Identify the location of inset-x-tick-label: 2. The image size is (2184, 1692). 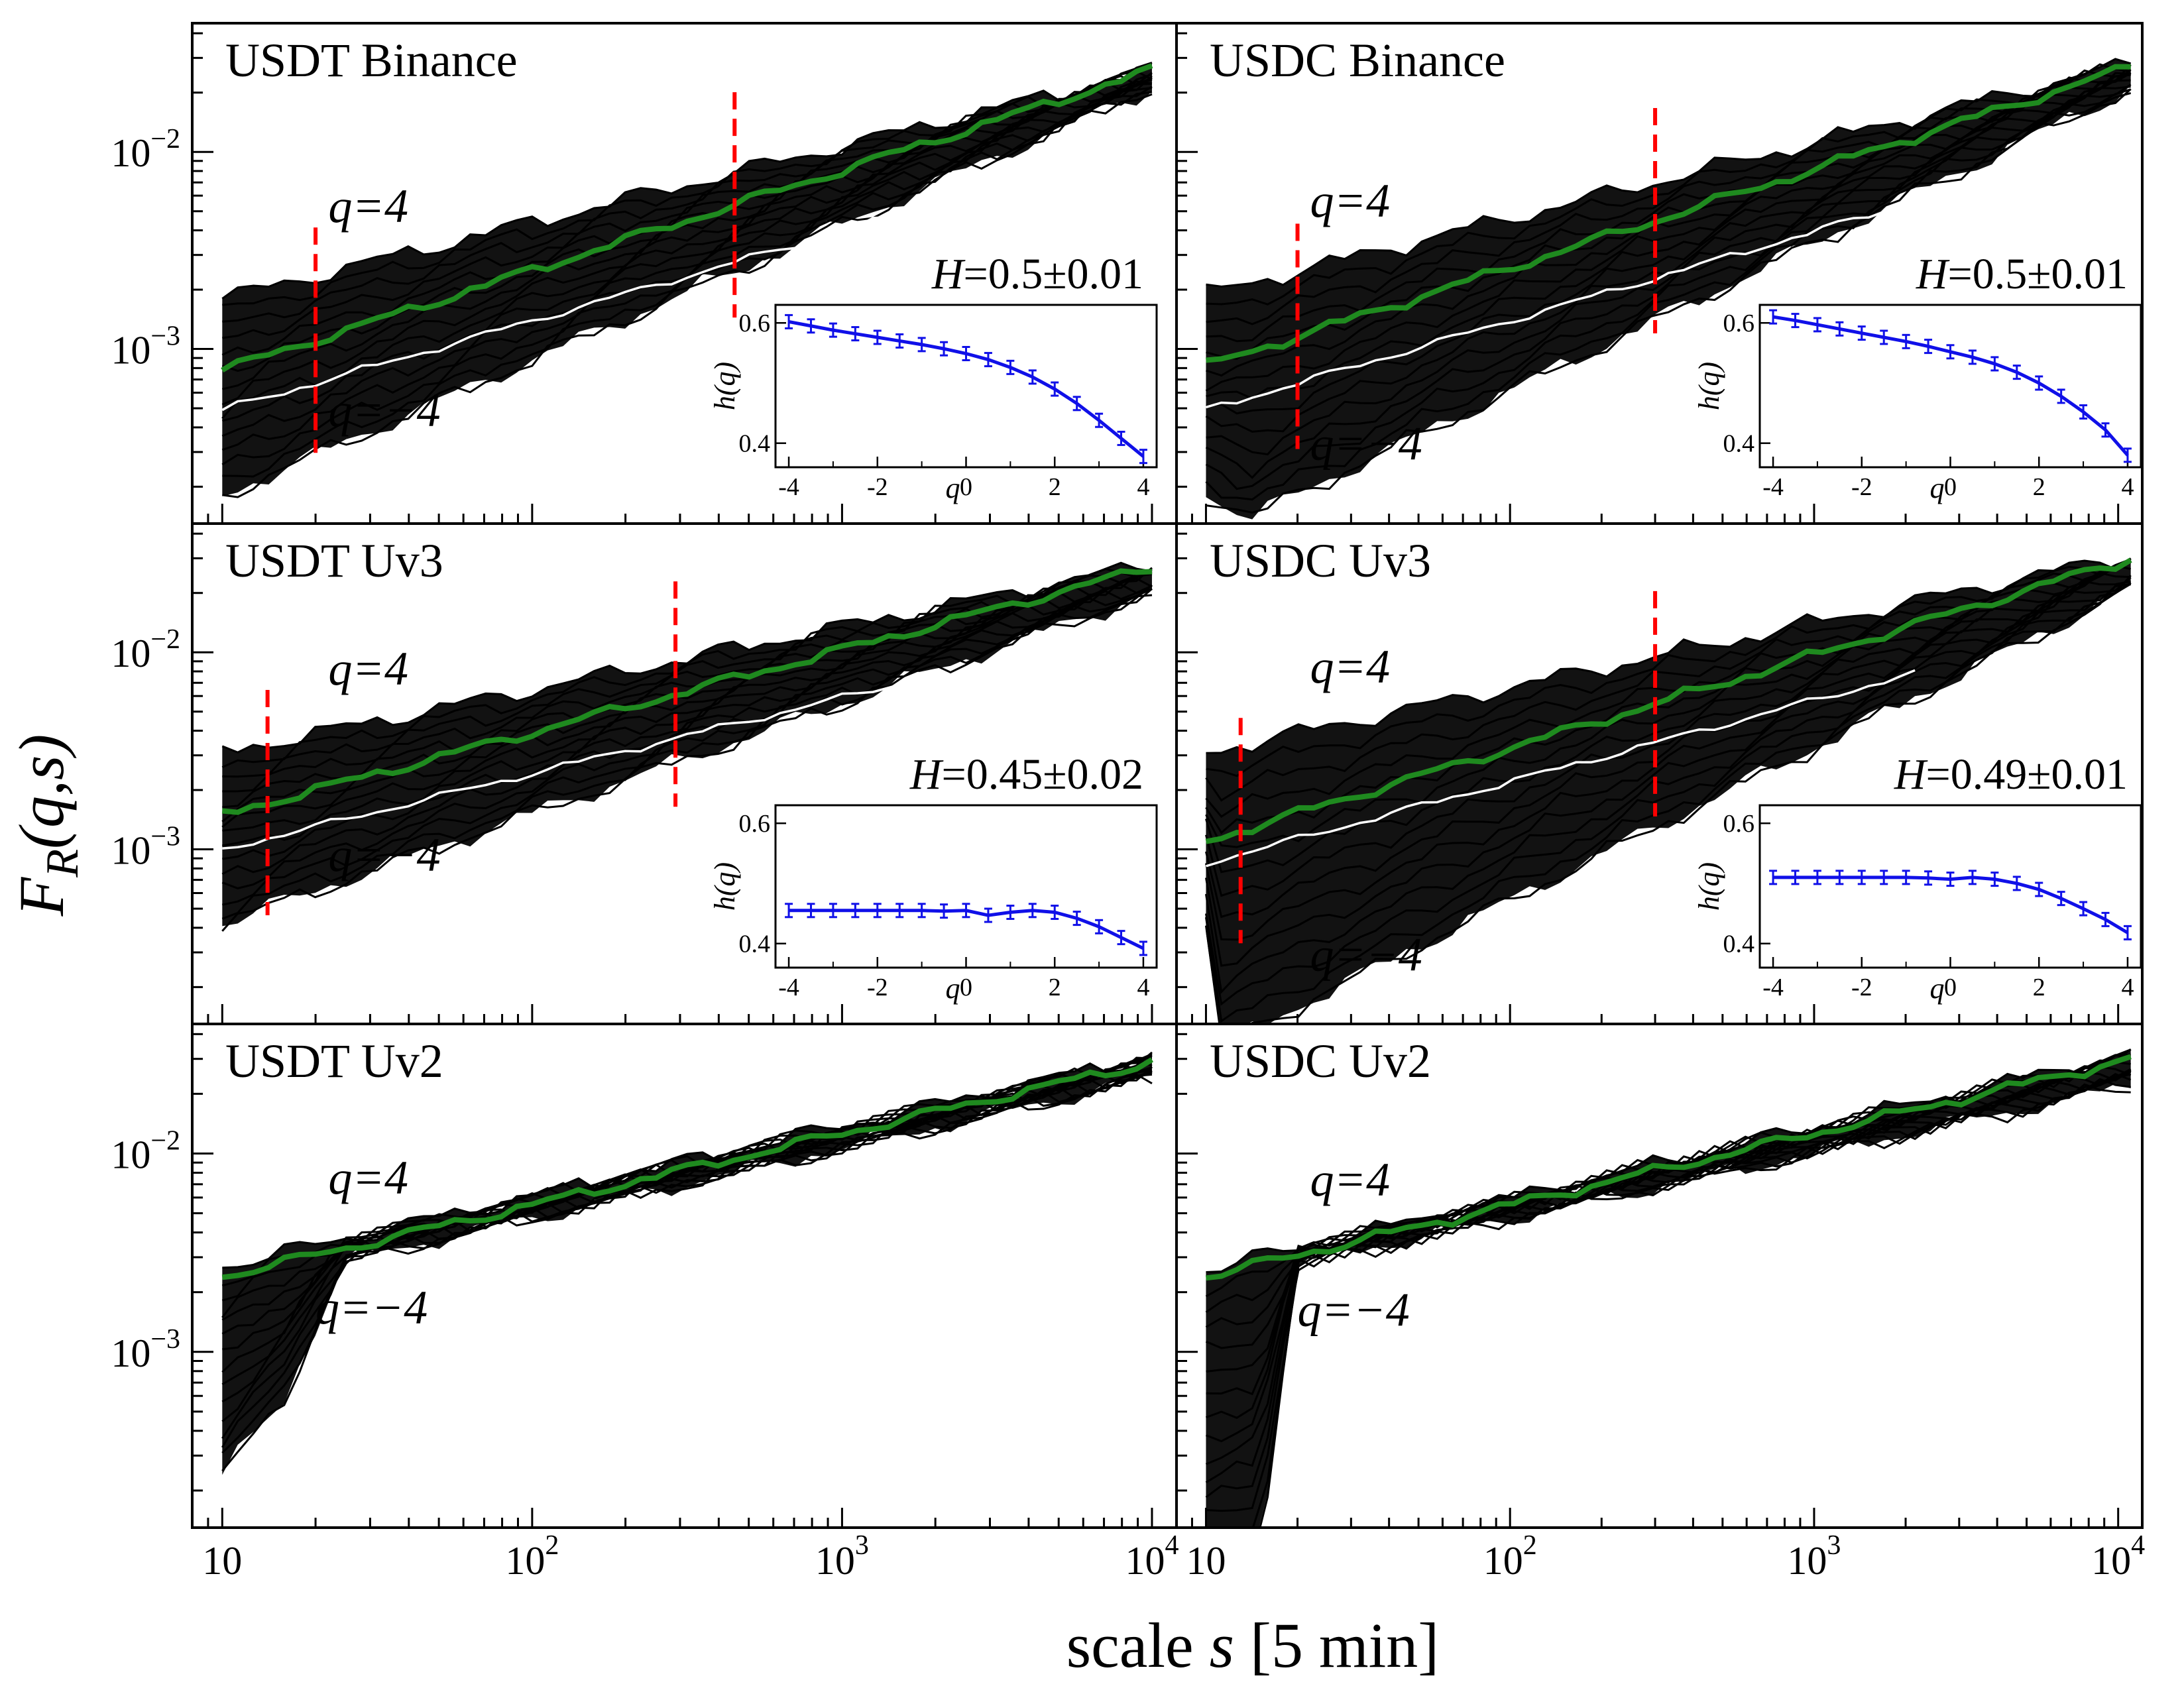
(1055, 487).